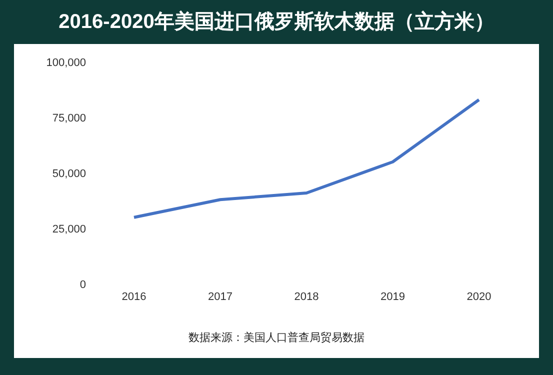  I want to click on y-tick-label: 100,000, so click(66, 62).